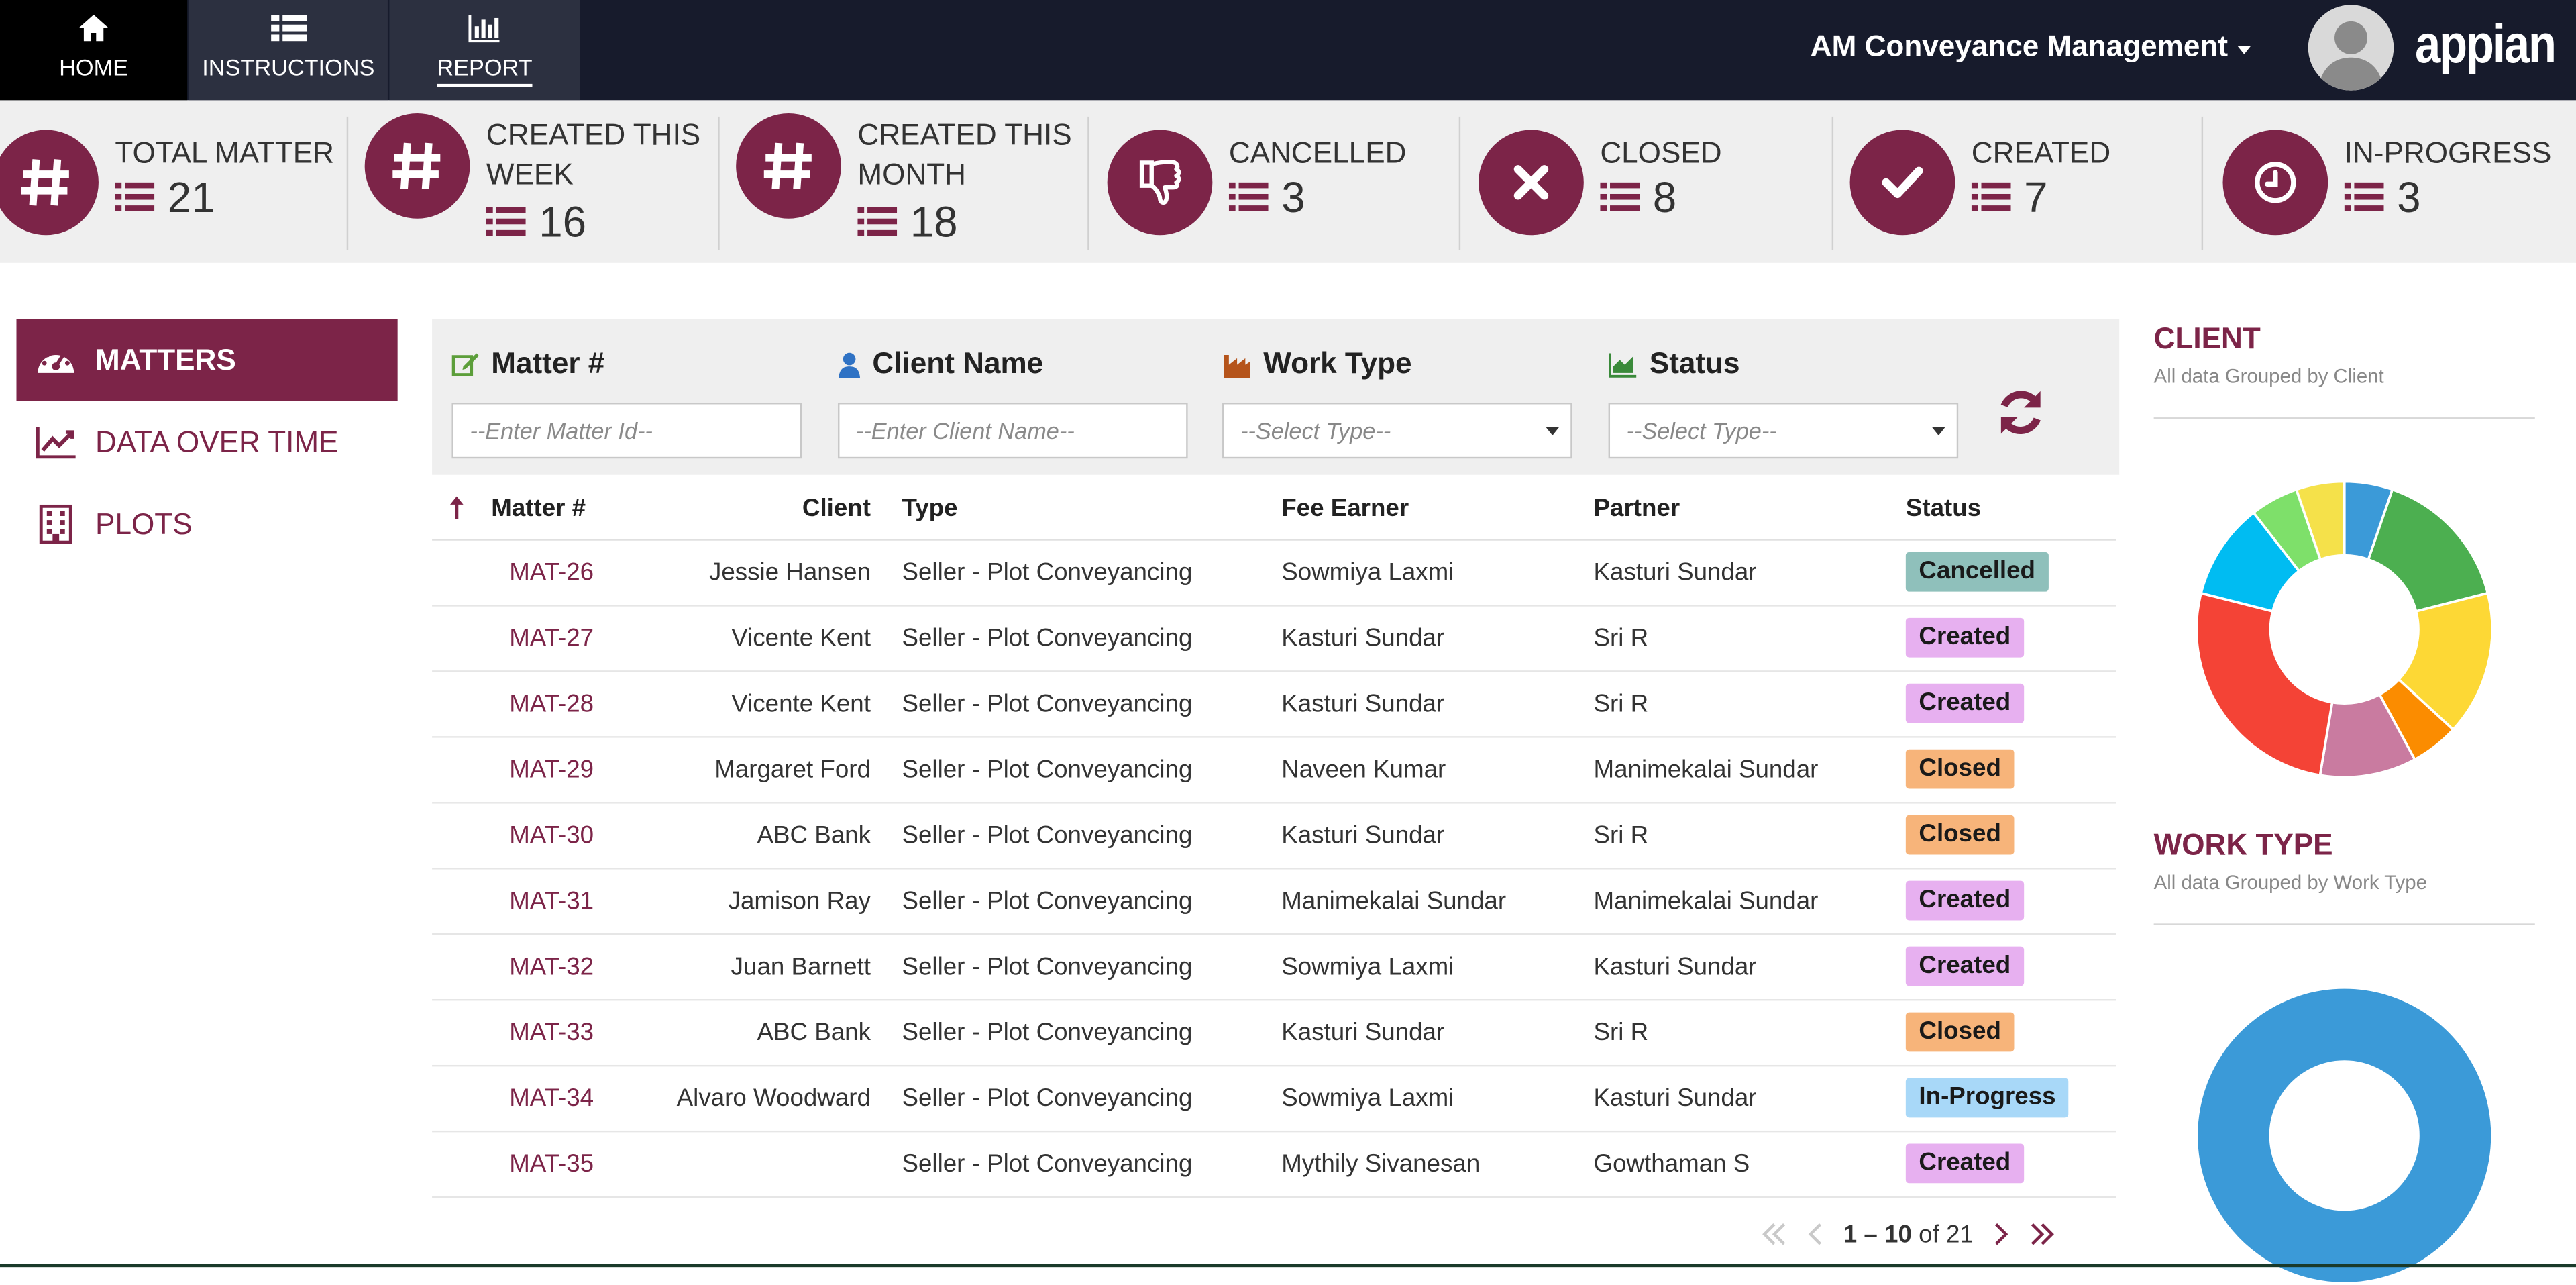 This screenshot has height=1285, width=2576. Describe the element at coordinates (538, 508) in the screenshot. I see `column-header-matter: Matter #` at that location.